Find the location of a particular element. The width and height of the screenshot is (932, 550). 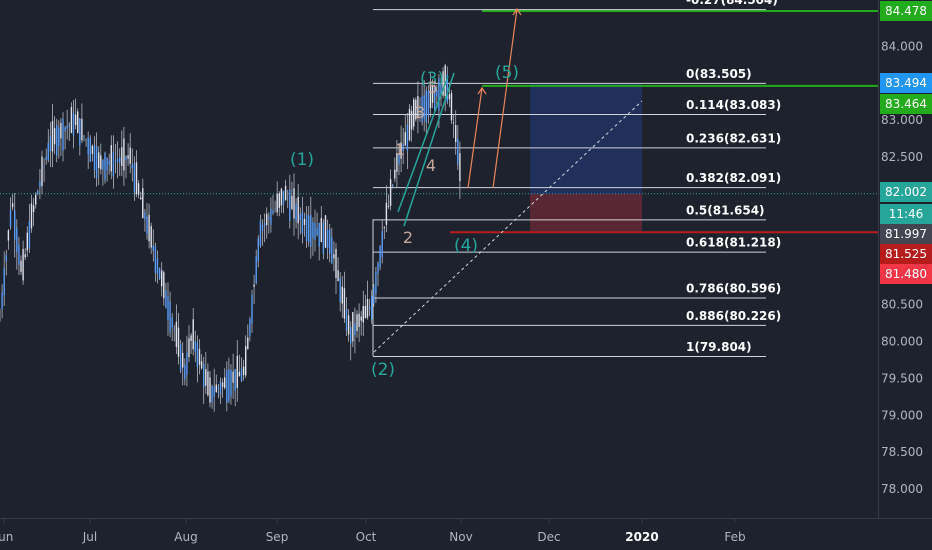

price-axis-tick: 83.000 is located at coordinates (902, 120).